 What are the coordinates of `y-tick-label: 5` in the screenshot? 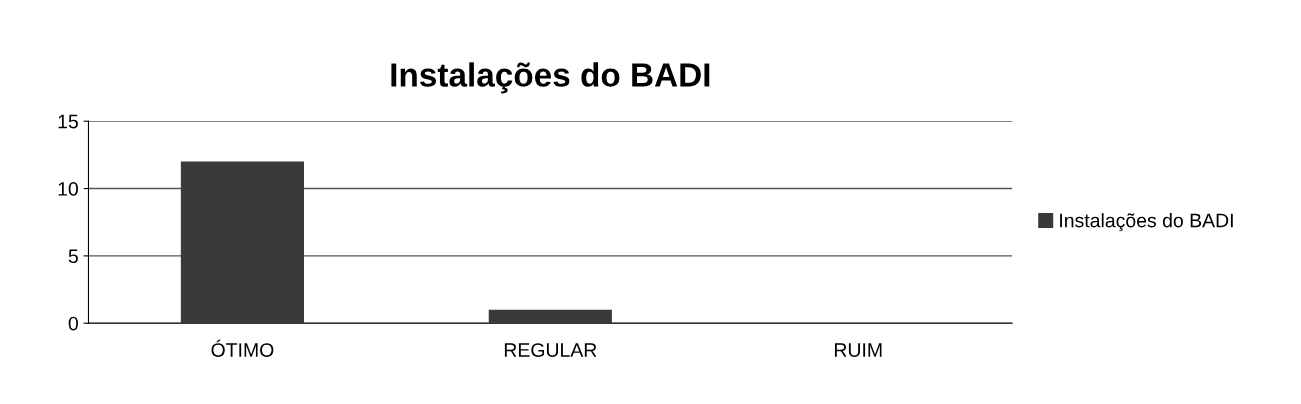 It's located at (73, 256).